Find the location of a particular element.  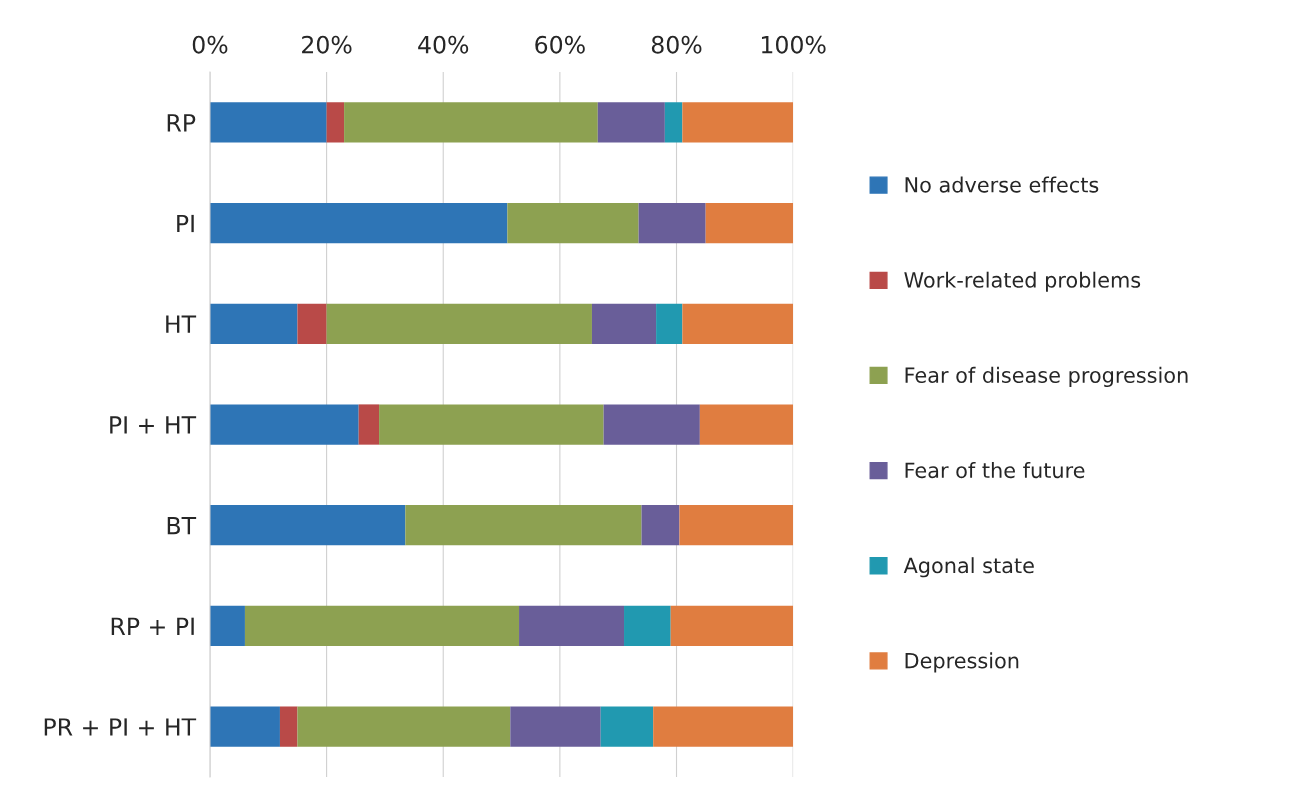

y-tick-label: PI + HT is located at coordinates (153, 425).